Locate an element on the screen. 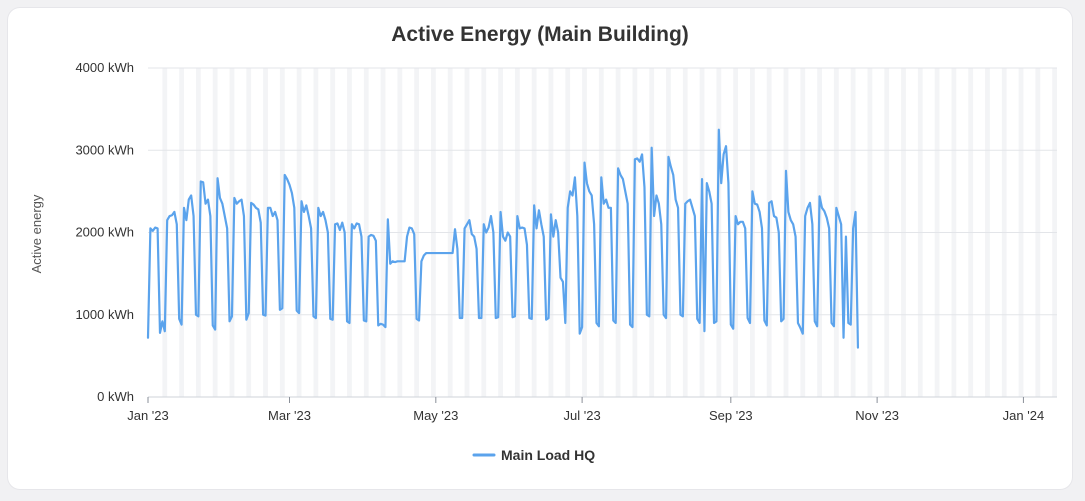 This screenshot has width=1085, height=501. x-tick-label: Jan '24 is located at coordinates (1024, 415).